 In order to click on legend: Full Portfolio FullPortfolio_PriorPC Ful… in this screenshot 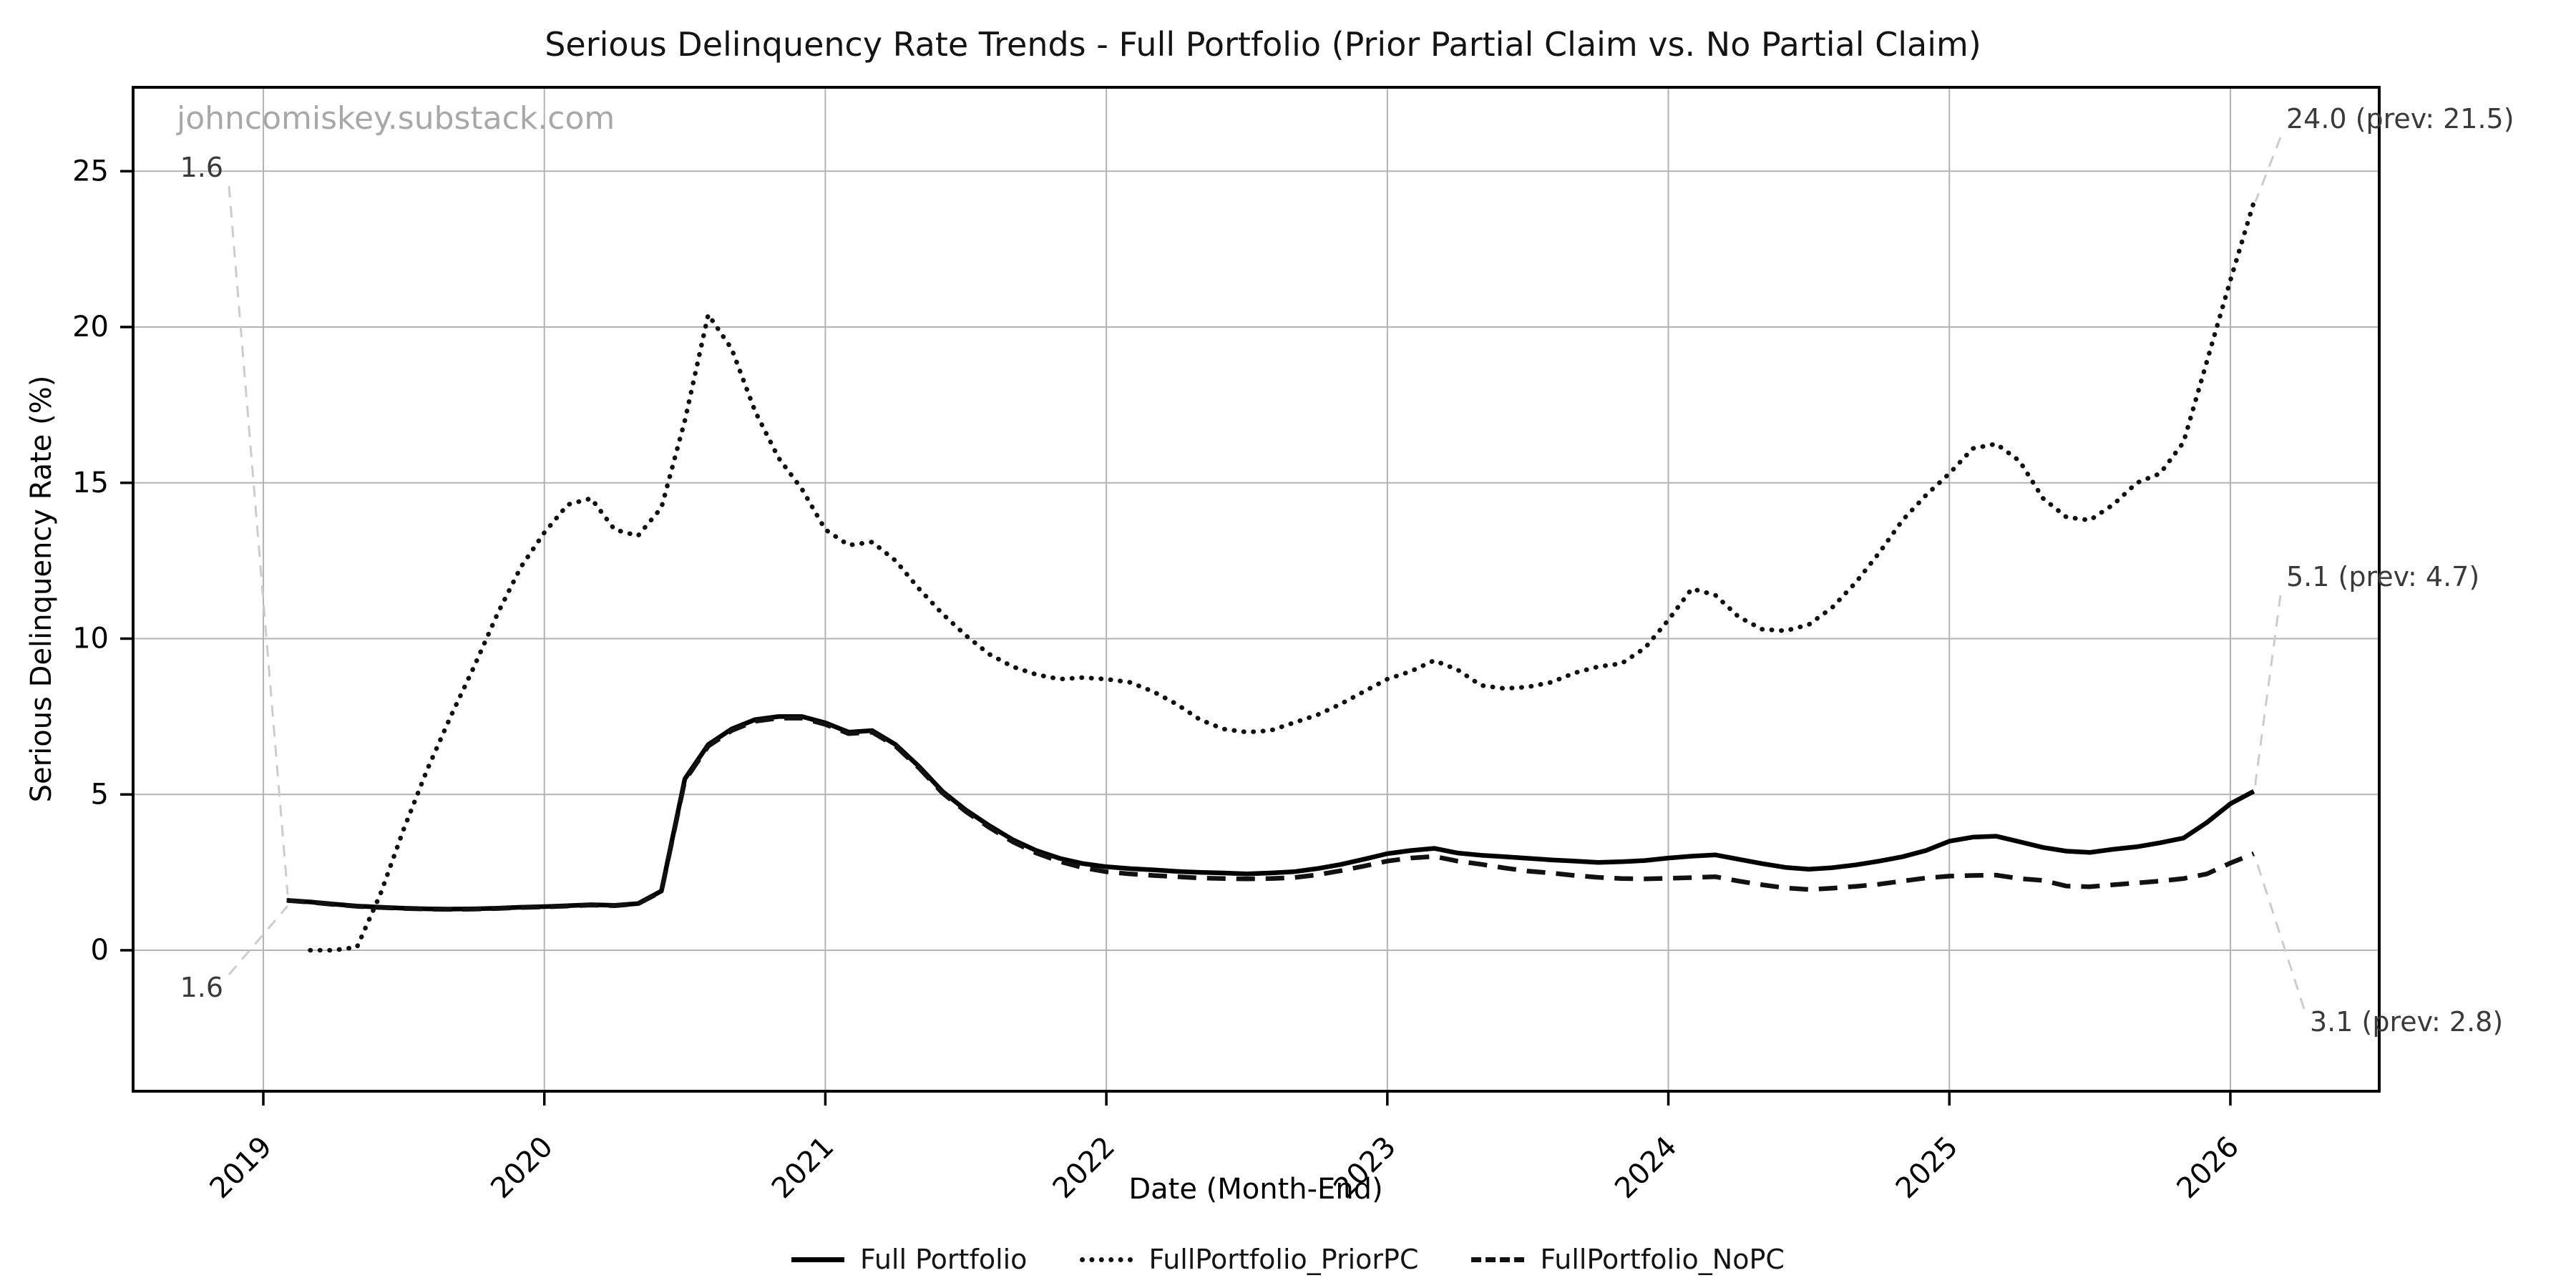, I will do `click(1288, 1259)`.